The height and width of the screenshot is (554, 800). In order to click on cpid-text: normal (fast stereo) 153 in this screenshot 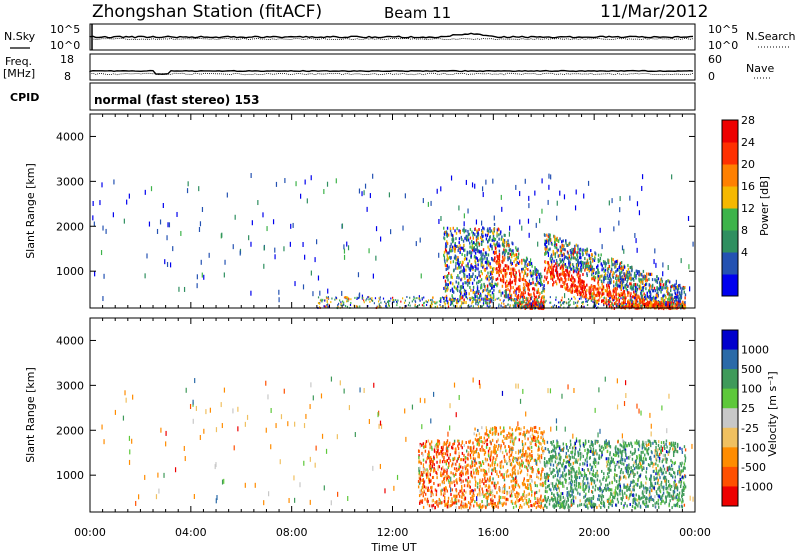, I will do `click(177, 100)`.